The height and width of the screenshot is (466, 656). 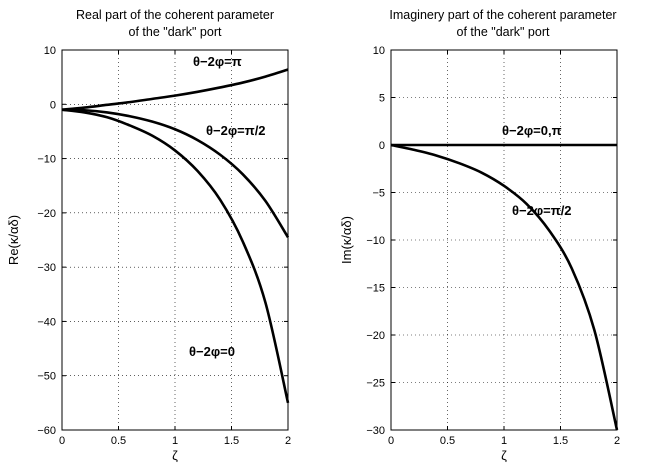 What do you see at coordinates (503, 32) in the screenshot?
I see `right-chart-subtitle: of the "dark" port` at bounding box center [503, 32].